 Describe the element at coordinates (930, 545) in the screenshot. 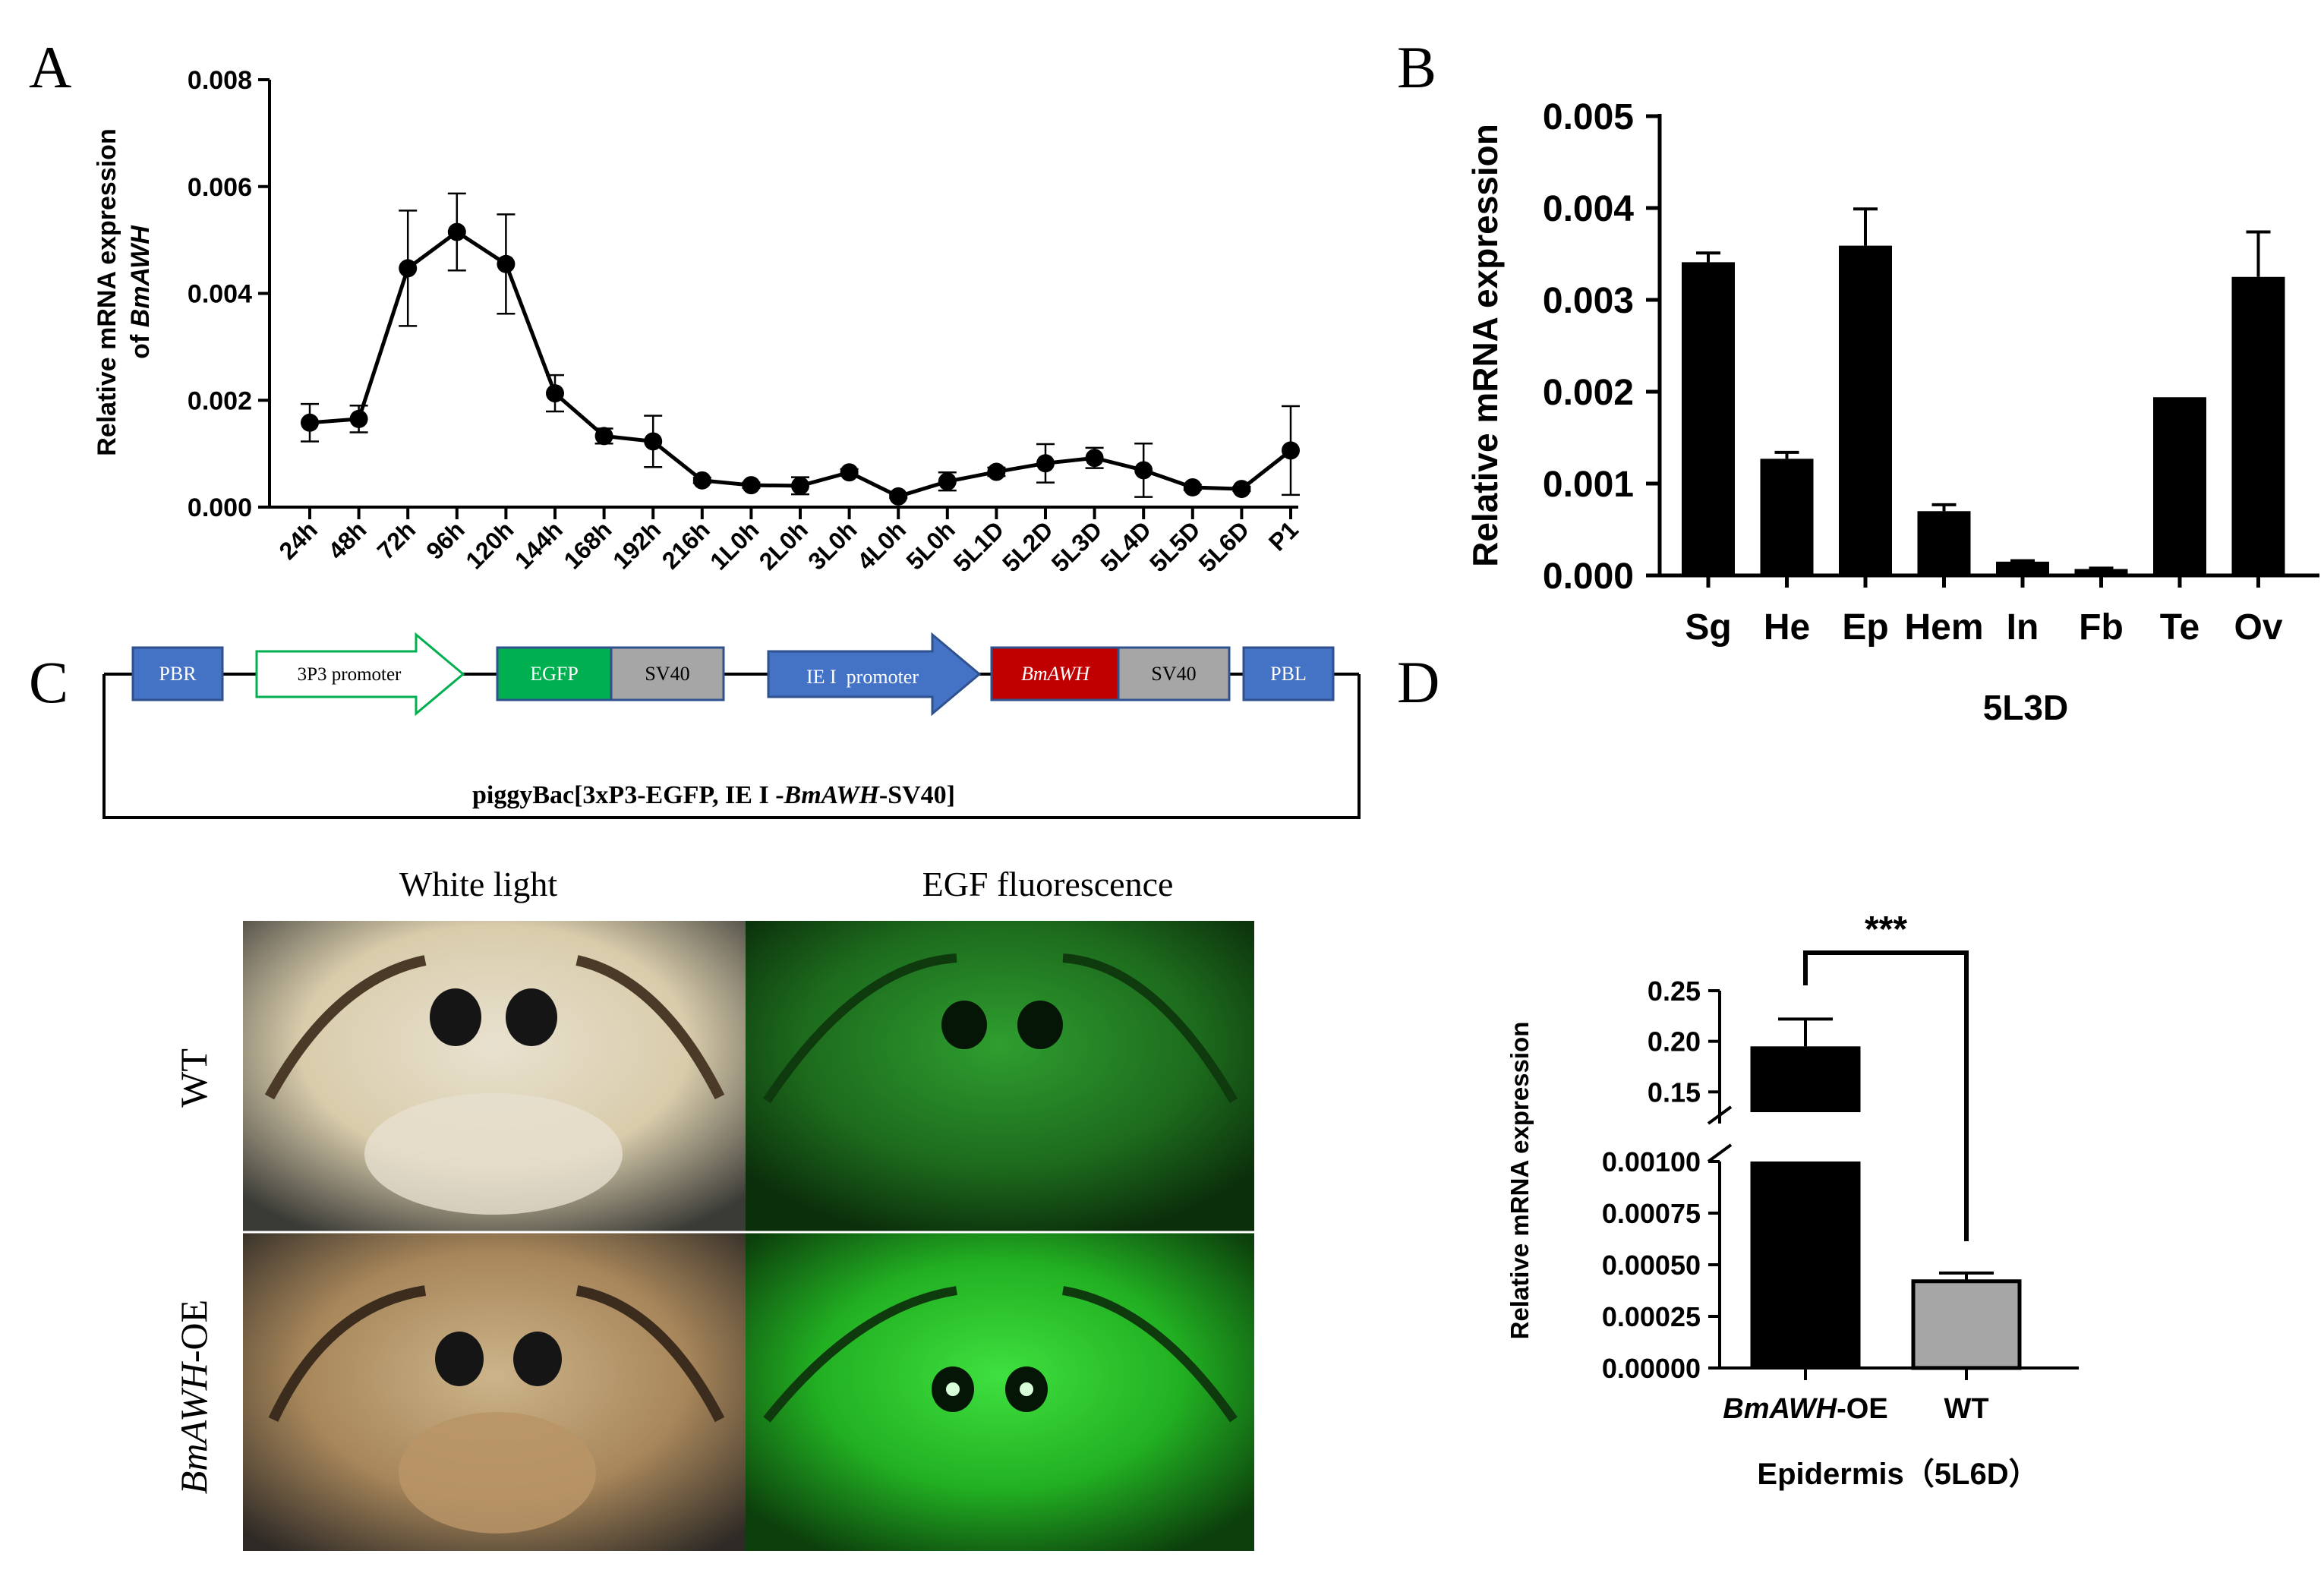

I see `chart-a-xtick-label: 5L0h` at that location.